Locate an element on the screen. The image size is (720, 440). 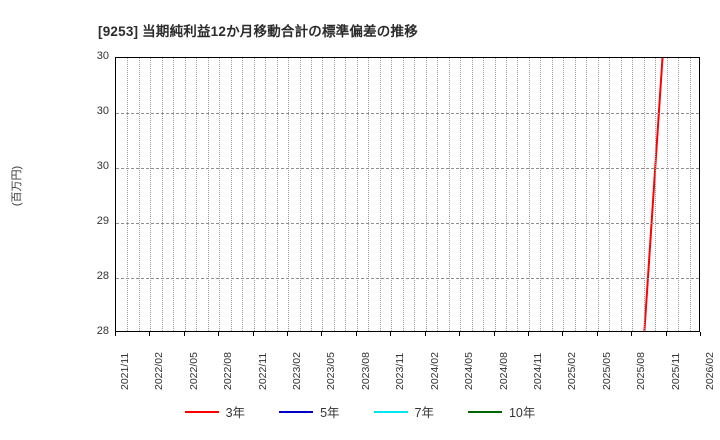
x-axis-tick-label: 2022/11 is located at coordinates (262, 371).